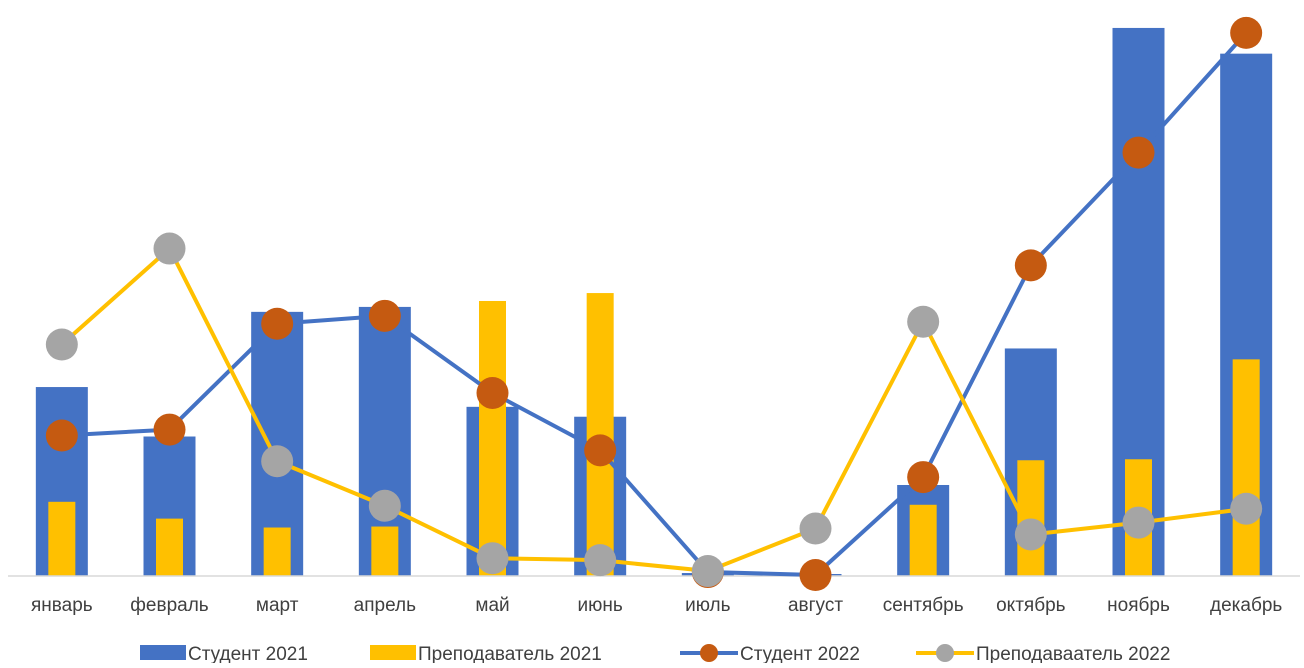 This screenshot has width=1304, height=668. I want to click on legend-label-teacher-2021: Преподаватель 2021, so click(510, 653).